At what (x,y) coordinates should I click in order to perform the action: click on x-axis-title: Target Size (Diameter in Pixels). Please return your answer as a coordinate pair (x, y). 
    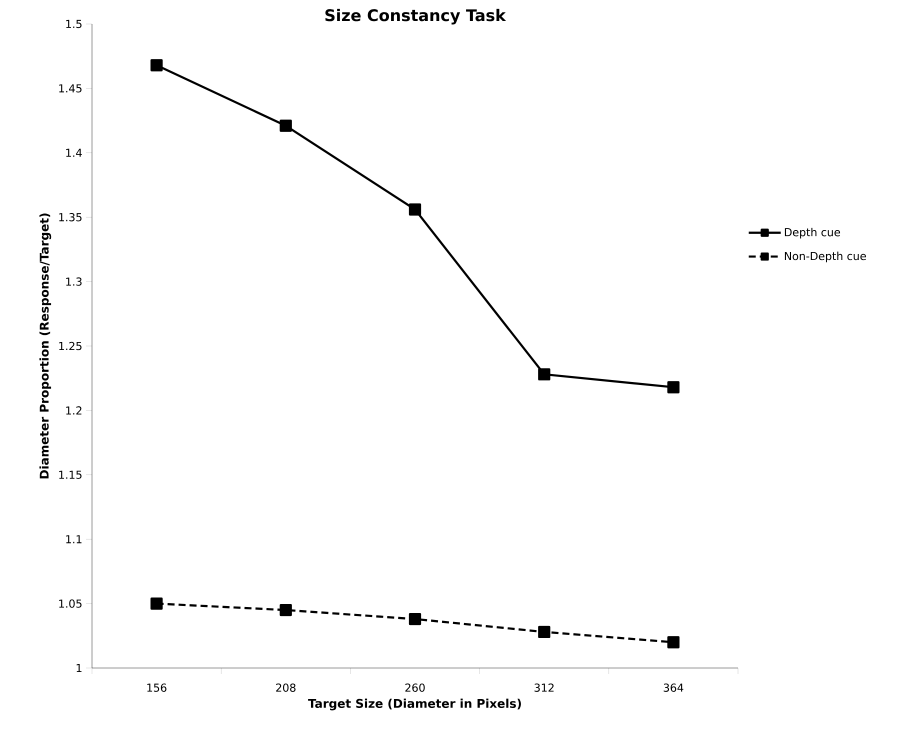
    Looking at the image, I should click on (414, 704).